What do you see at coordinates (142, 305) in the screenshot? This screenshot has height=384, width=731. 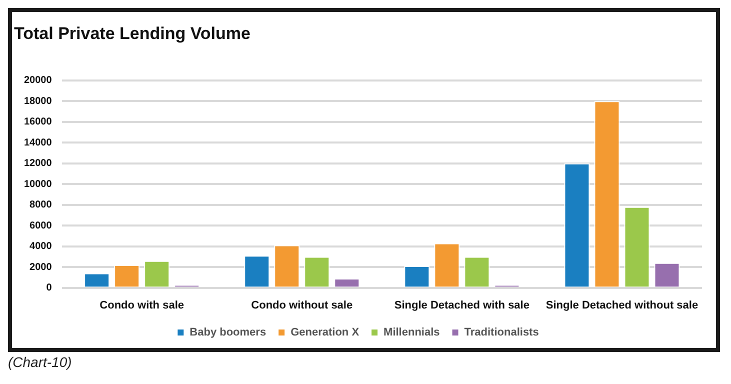 I see `x-tick-label: Condo with sale` at bounding box center [142, 305].